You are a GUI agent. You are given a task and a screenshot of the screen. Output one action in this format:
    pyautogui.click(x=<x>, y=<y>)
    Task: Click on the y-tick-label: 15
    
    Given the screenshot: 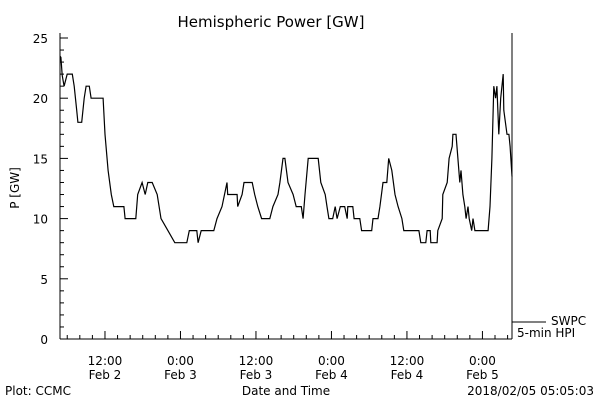 What is the action you would take?
    pyautogui.click(x=40, y=159)
    